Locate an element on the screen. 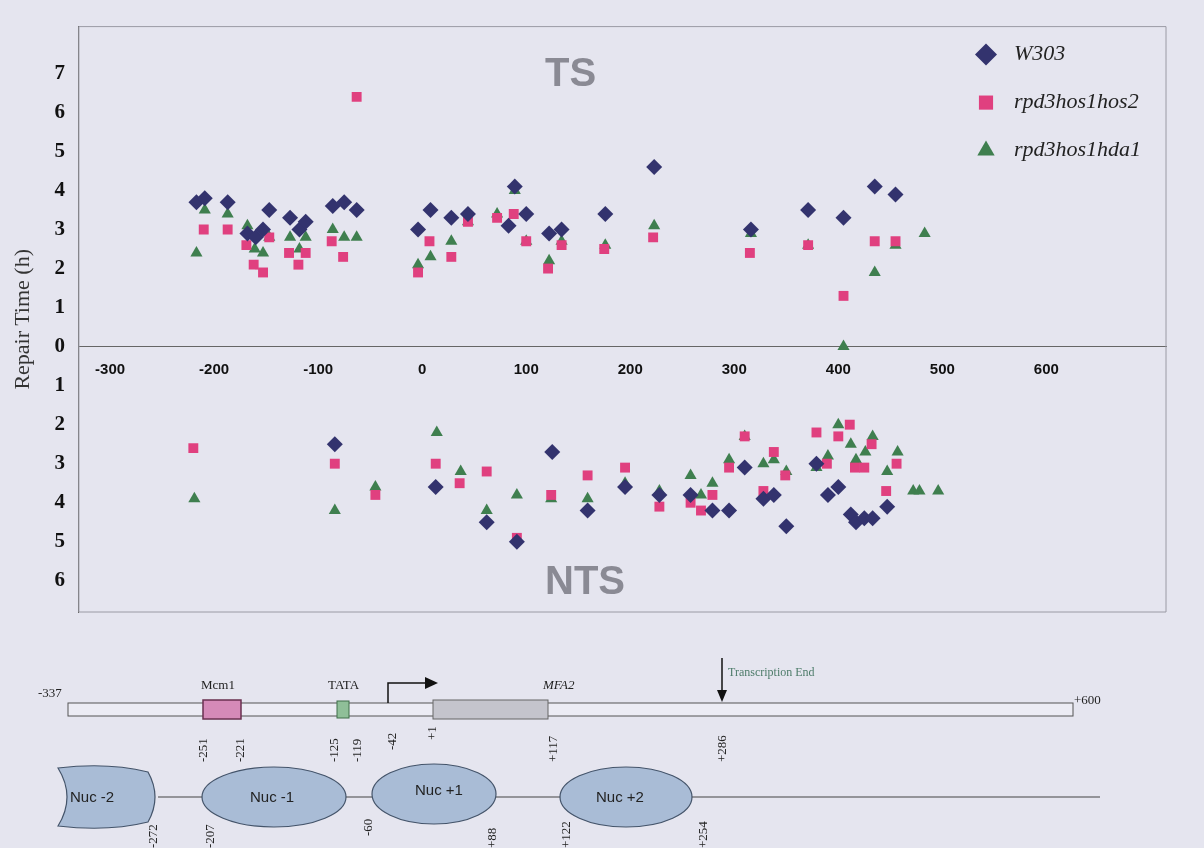 The width and height of the screenshot is (1204, 848). text: Nuc -1 is located at coordinates (272, 796).